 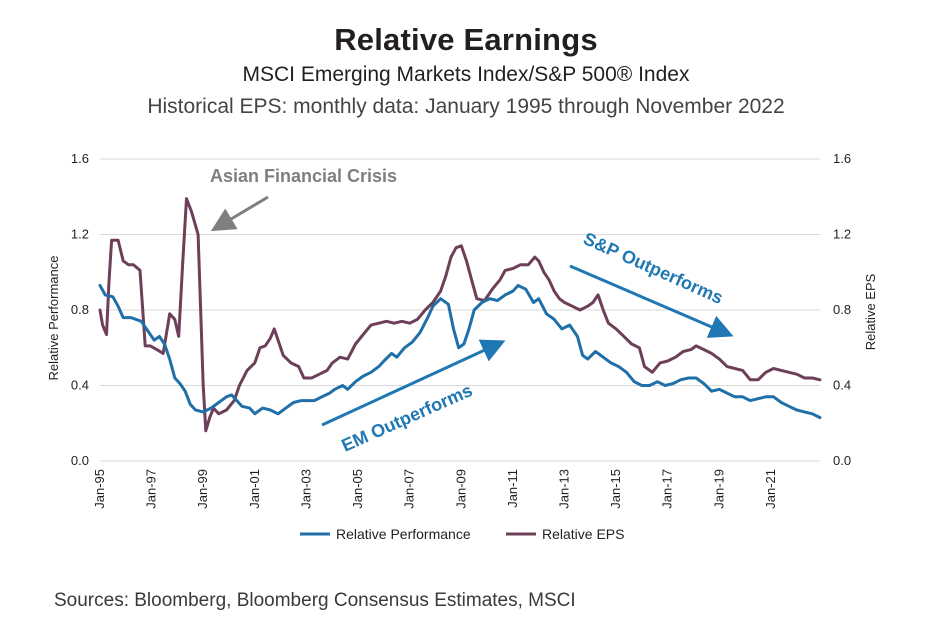 What do you see at coordinates (870, 311) in the screenshot?
I see `right-y-axis-label: Relative EPS` at bounding box center [870, 311].